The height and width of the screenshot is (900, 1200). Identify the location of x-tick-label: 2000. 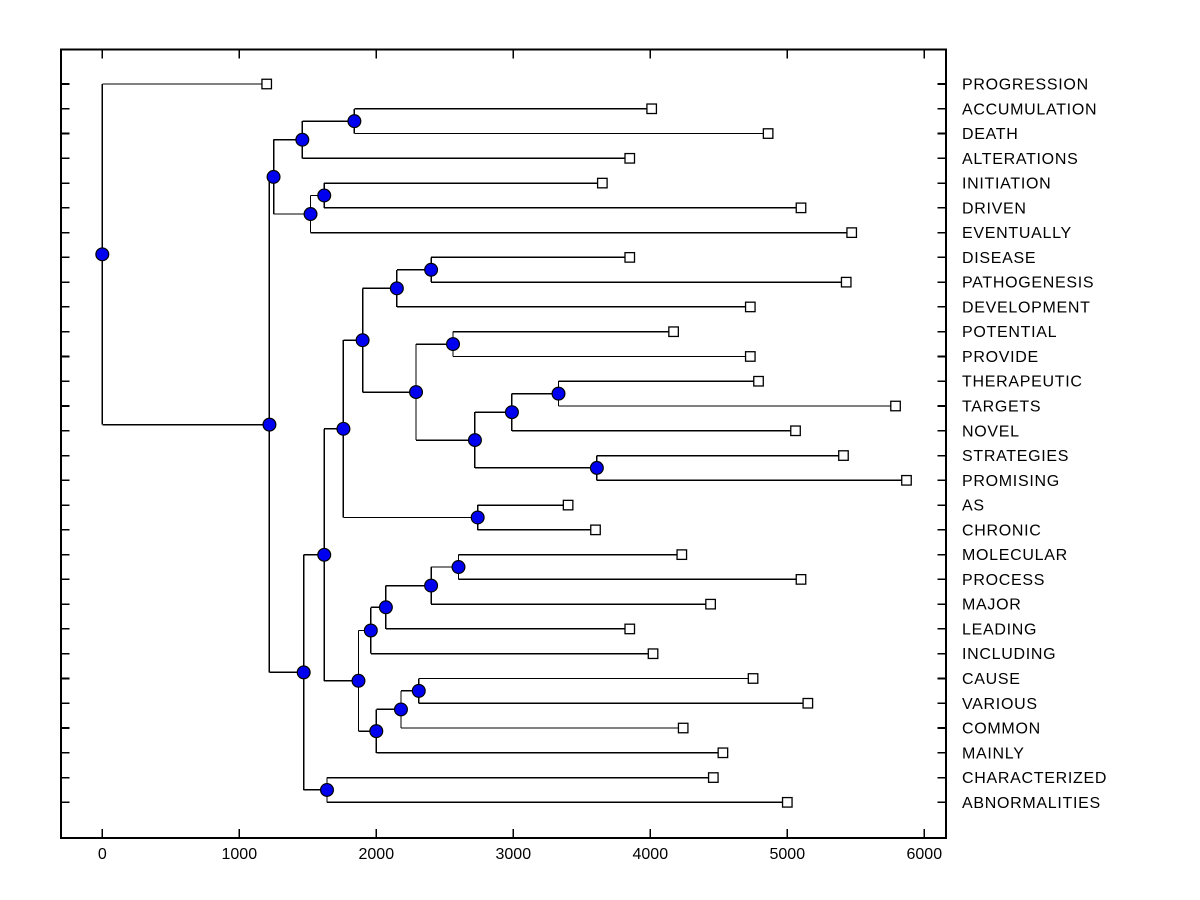
(377, 854).